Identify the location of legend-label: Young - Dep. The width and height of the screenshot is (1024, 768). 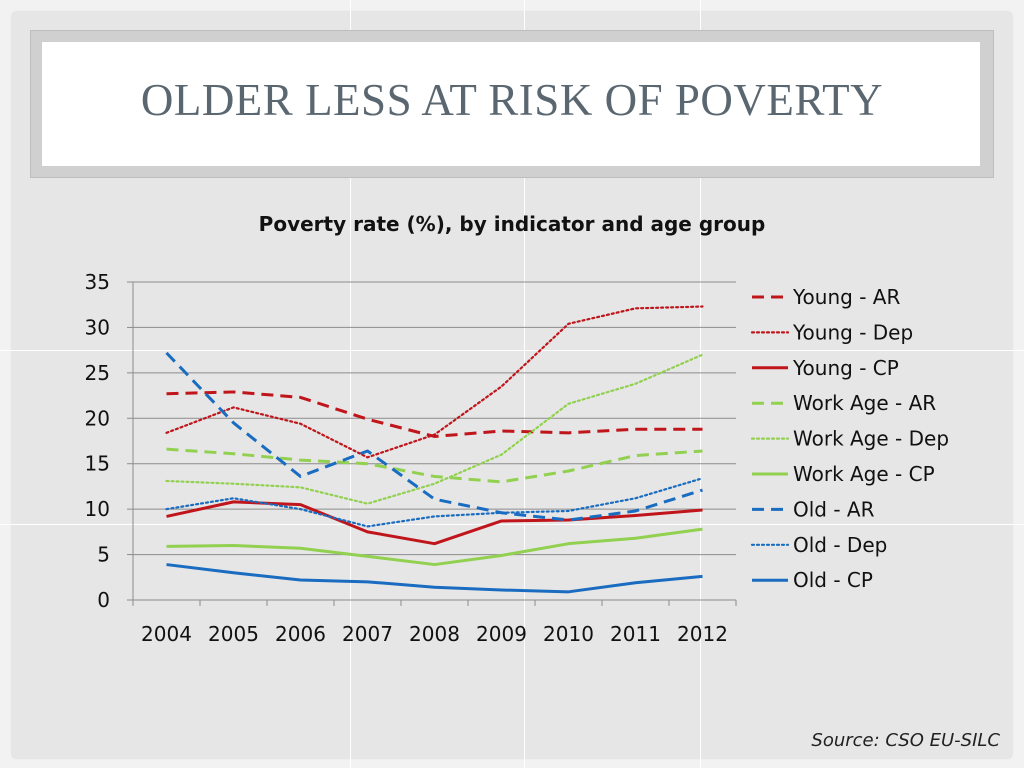
(852, 332).